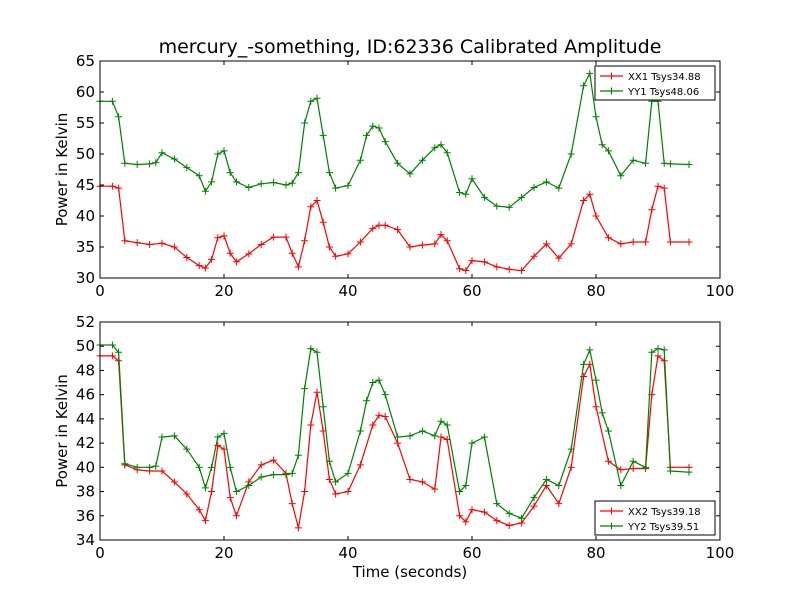  I want to click on y-tick-label: 46, so click(85, 395).